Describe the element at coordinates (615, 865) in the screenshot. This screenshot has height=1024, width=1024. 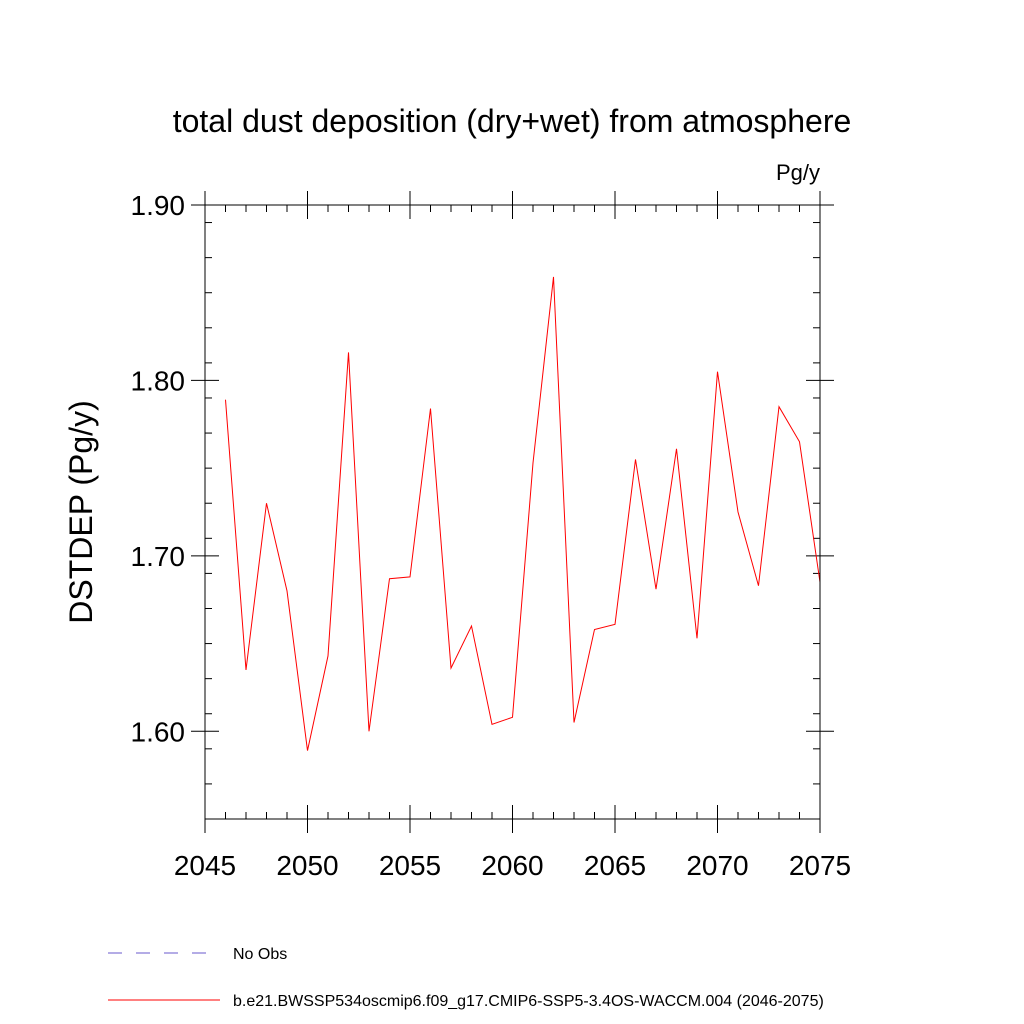
I see `x-tick-label: 2065` at that location.